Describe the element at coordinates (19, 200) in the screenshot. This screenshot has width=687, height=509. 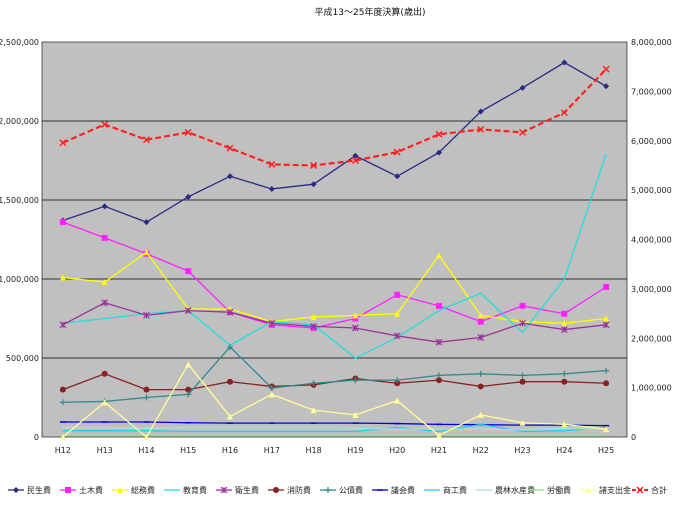
I see `left-tick-label: 1,500,000` at that location.